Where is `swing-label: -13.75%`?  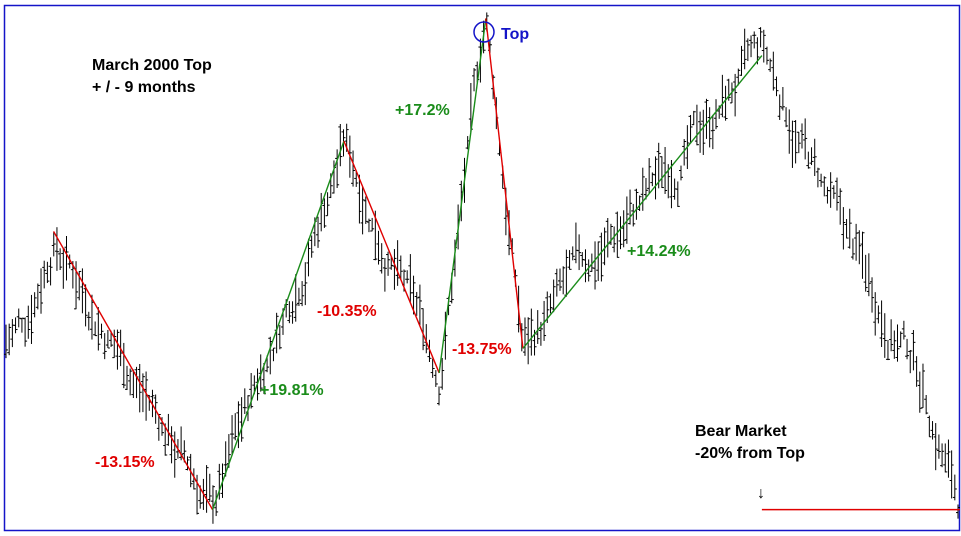 swing-label: -13.75% is located at coordinates (482, 349).